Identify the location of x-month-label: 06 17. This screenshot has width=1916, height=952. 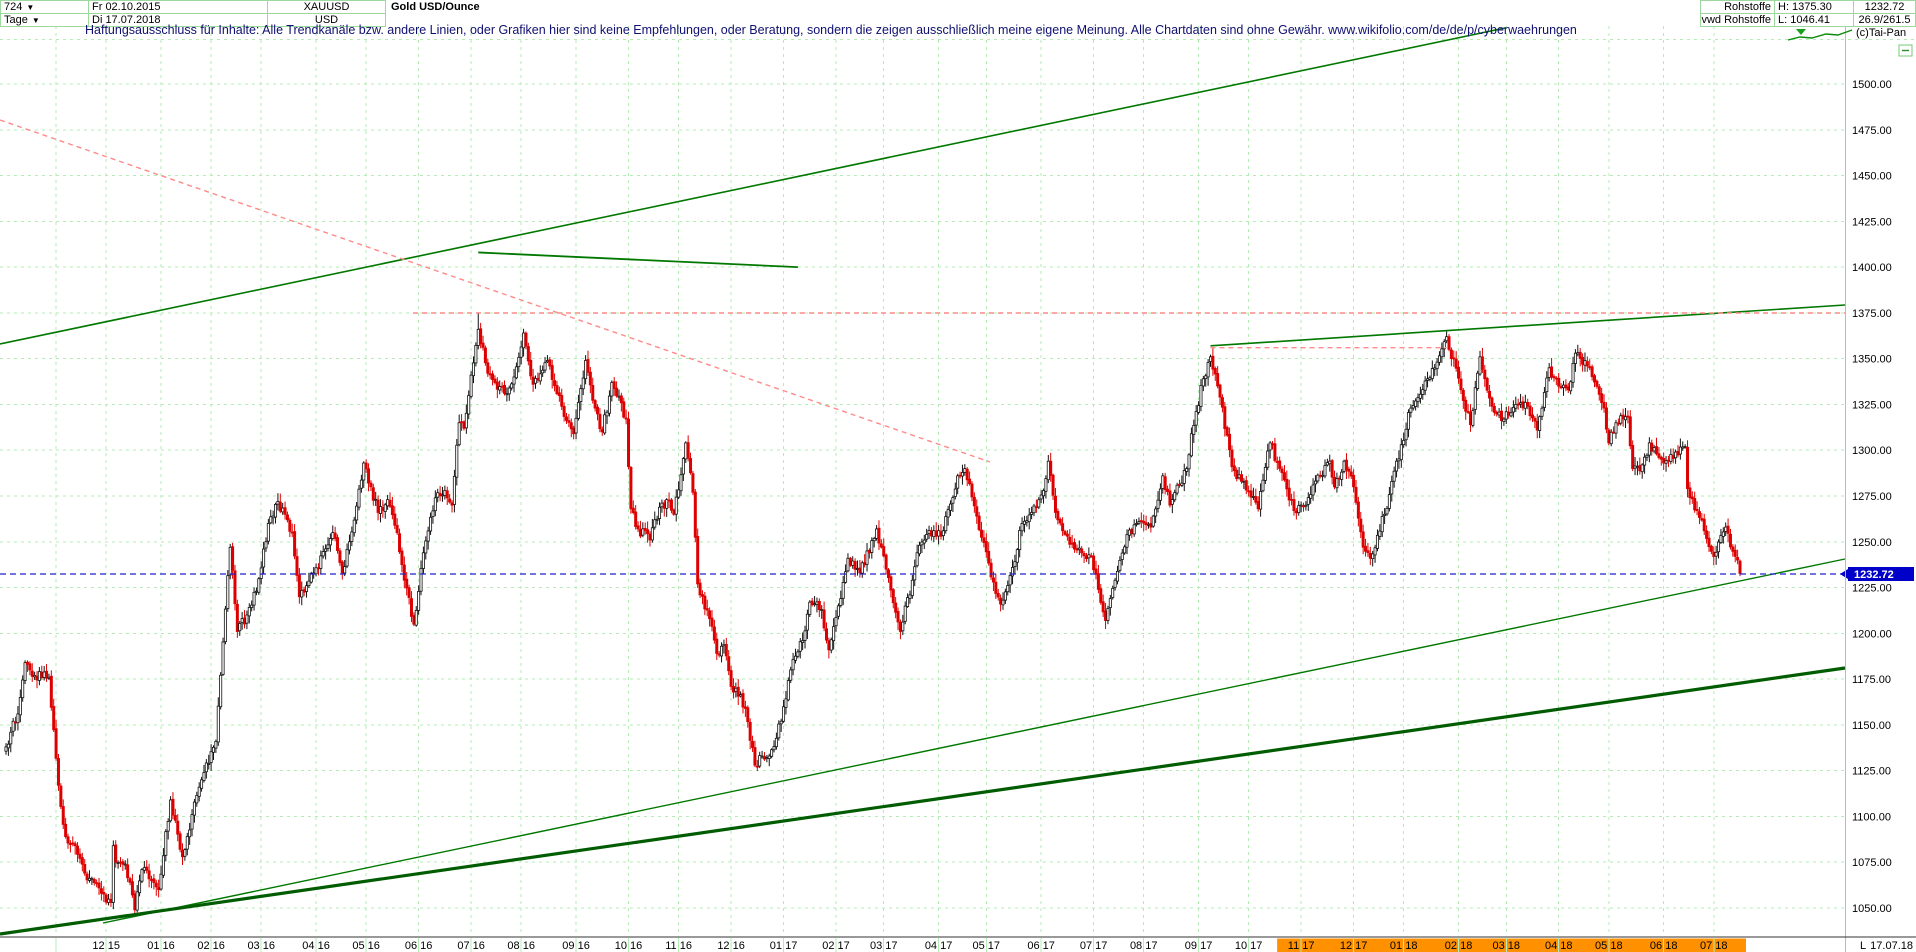
(1041, 946).